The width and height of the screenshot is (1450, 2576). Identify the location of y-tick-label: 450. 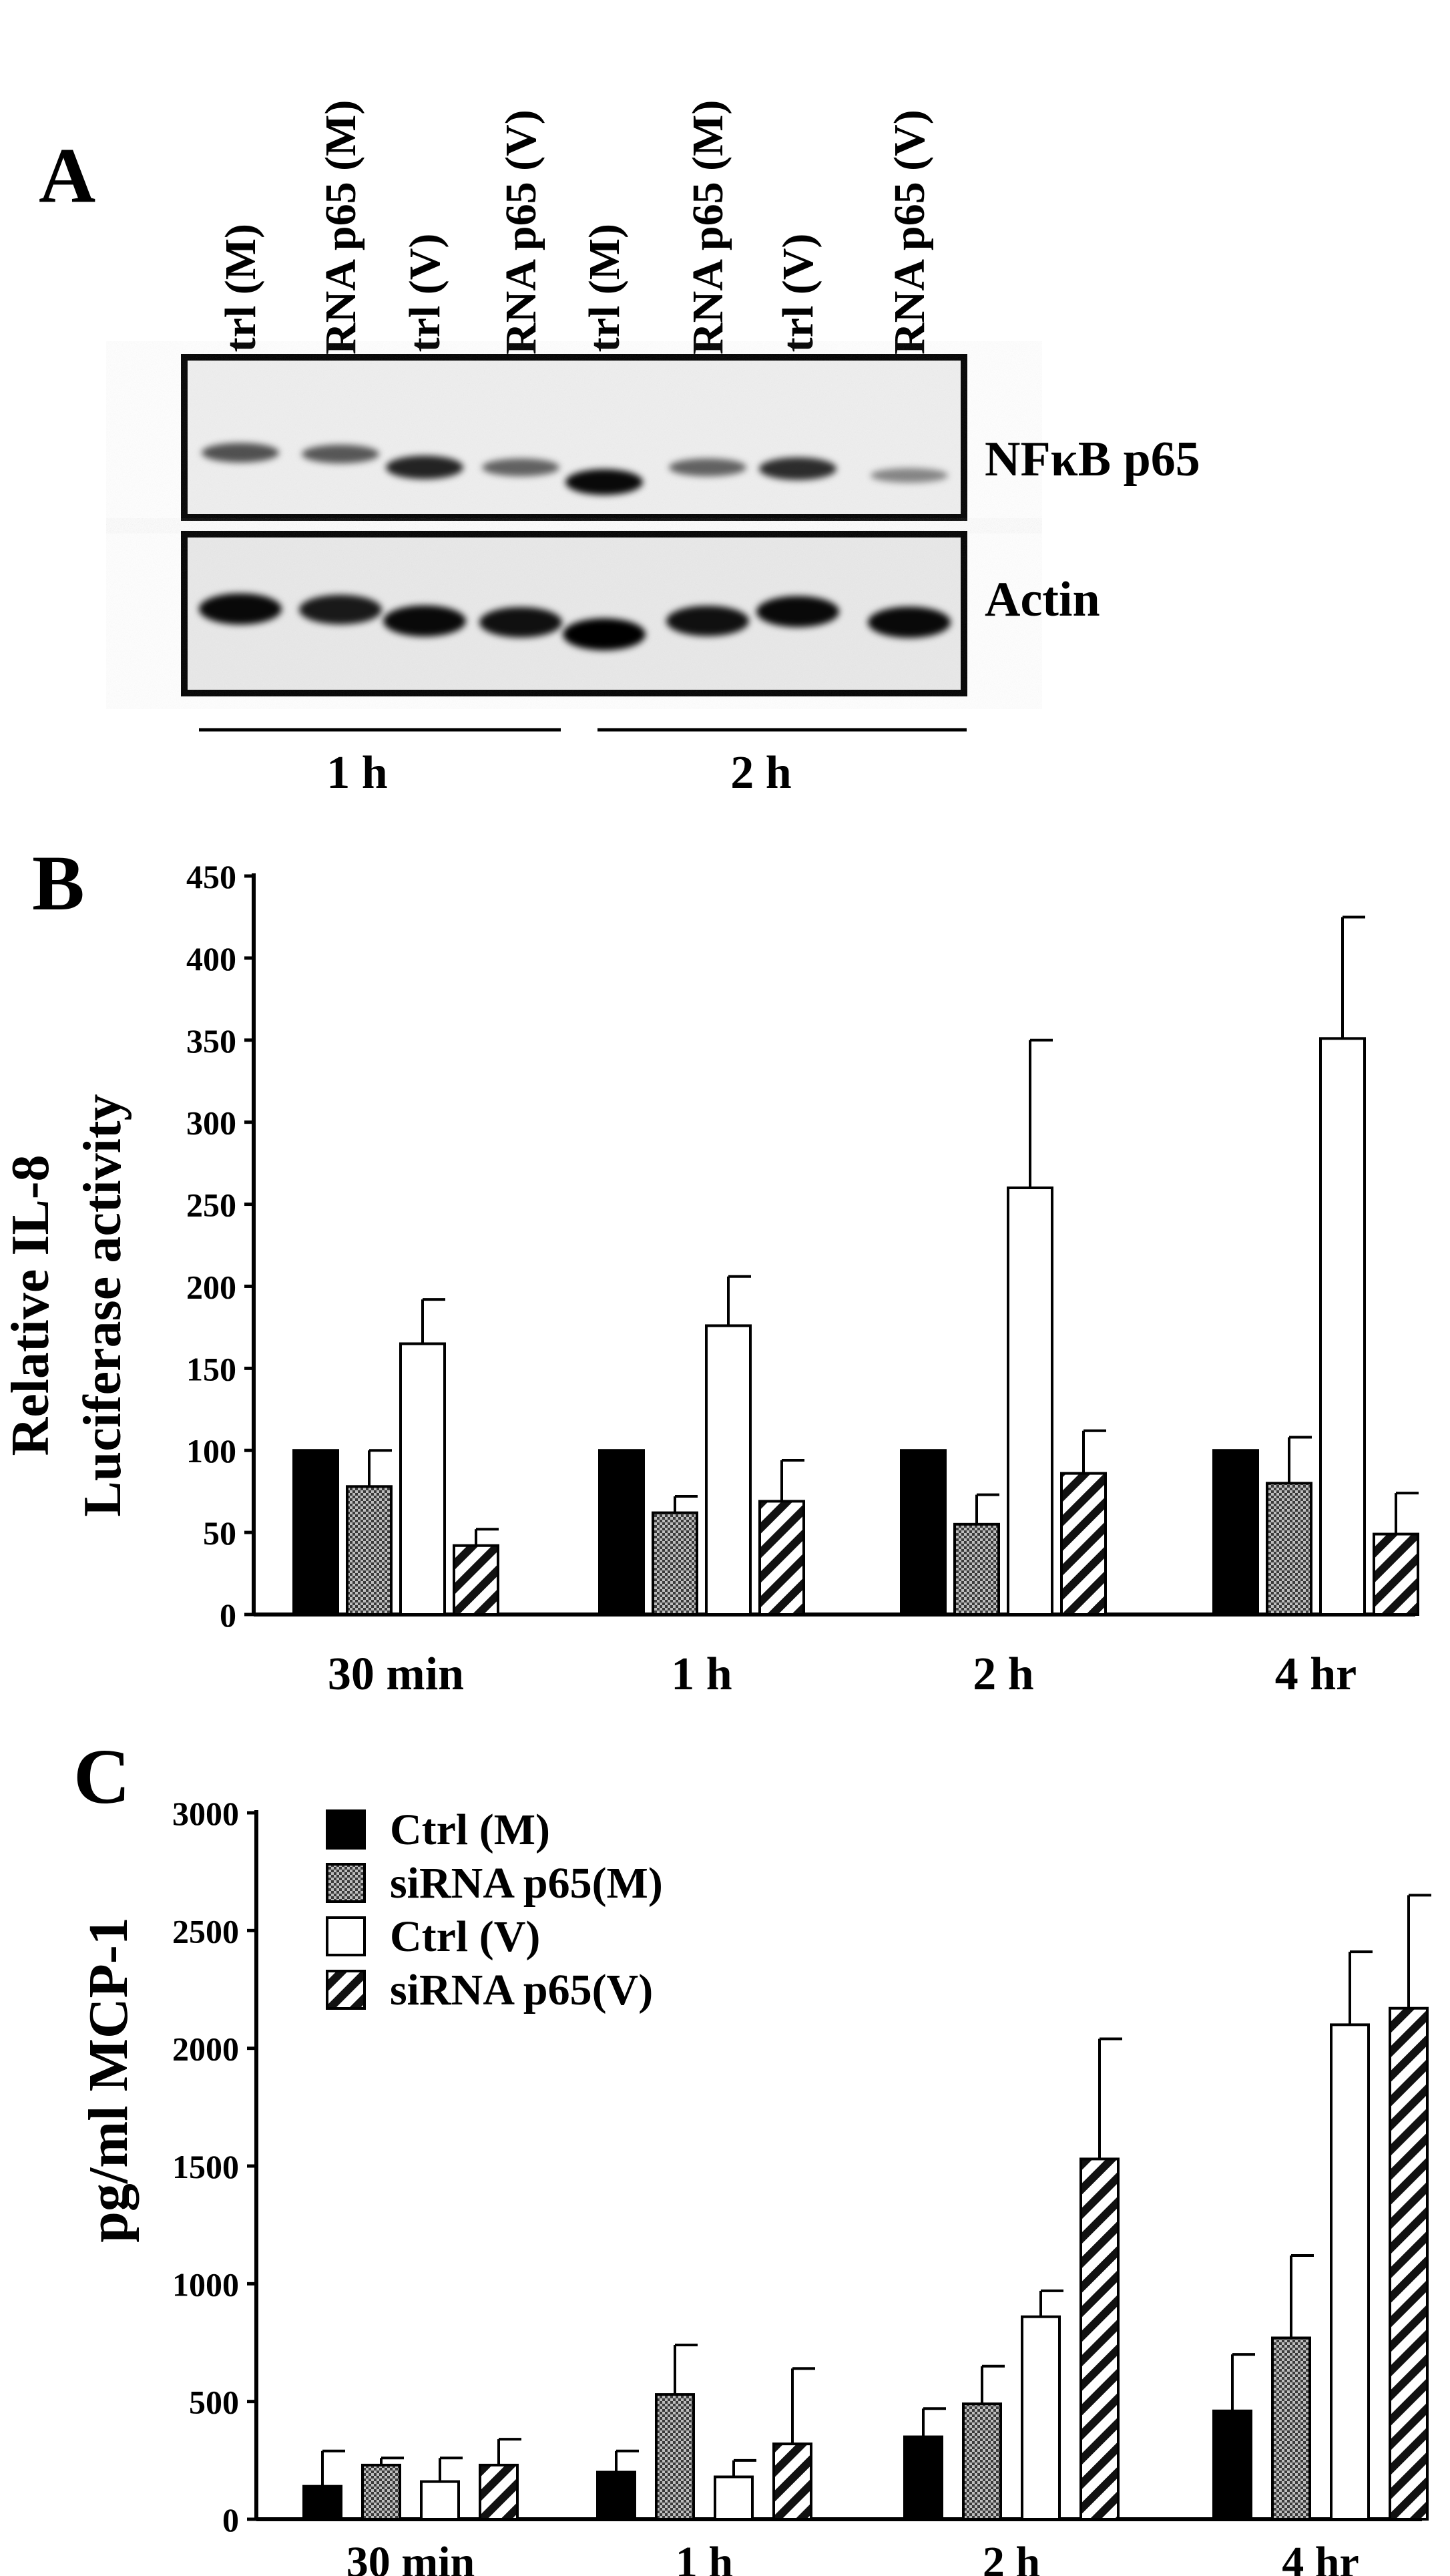
(211, 876).